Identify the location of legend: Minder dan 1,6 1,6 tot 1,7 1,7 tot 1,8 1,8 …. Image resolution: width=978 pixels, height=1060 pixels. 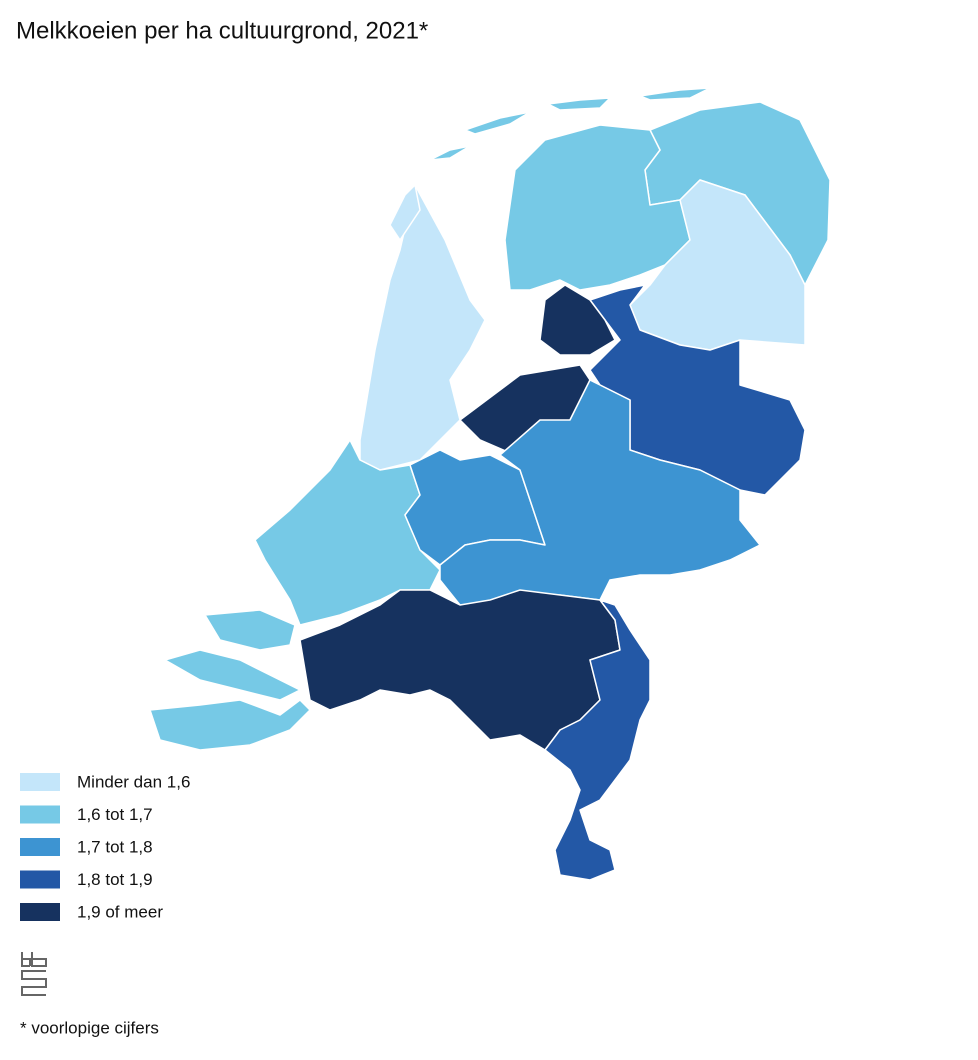
(105, 846).